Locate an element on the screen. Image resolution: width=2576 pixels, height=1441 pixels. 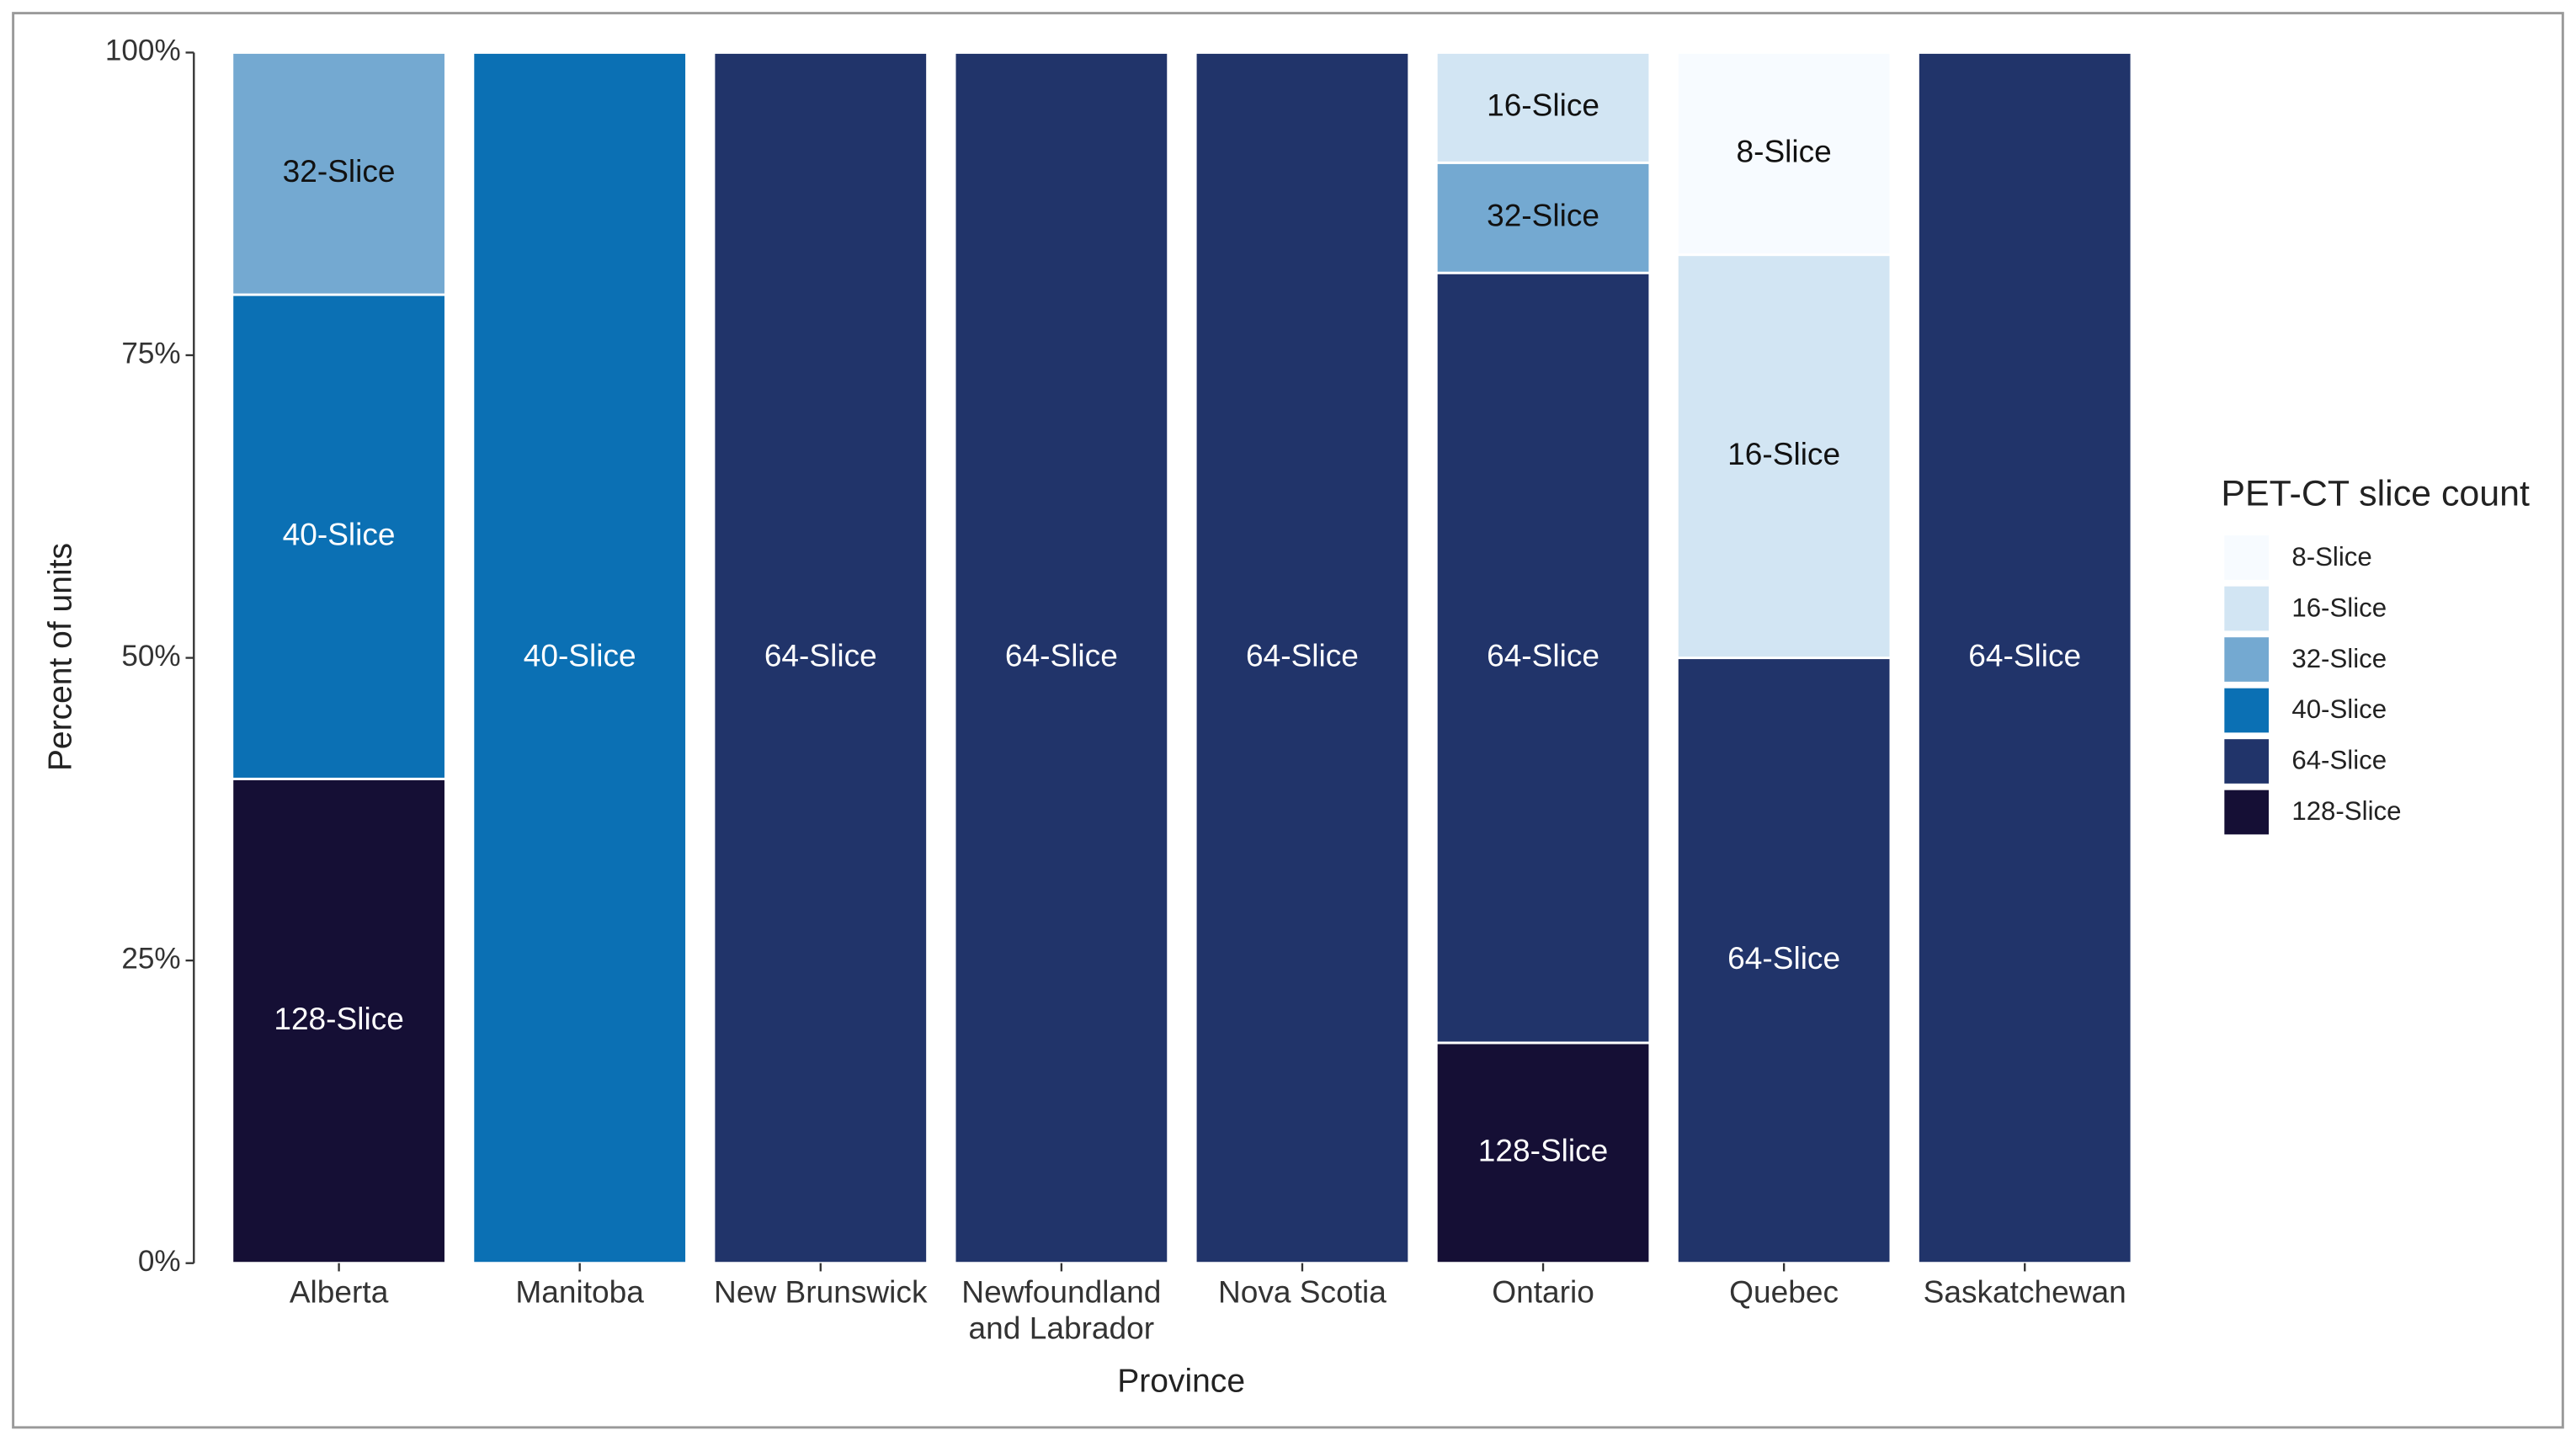
x-tick-label: Alberta is located at coordinates (339, 1293).